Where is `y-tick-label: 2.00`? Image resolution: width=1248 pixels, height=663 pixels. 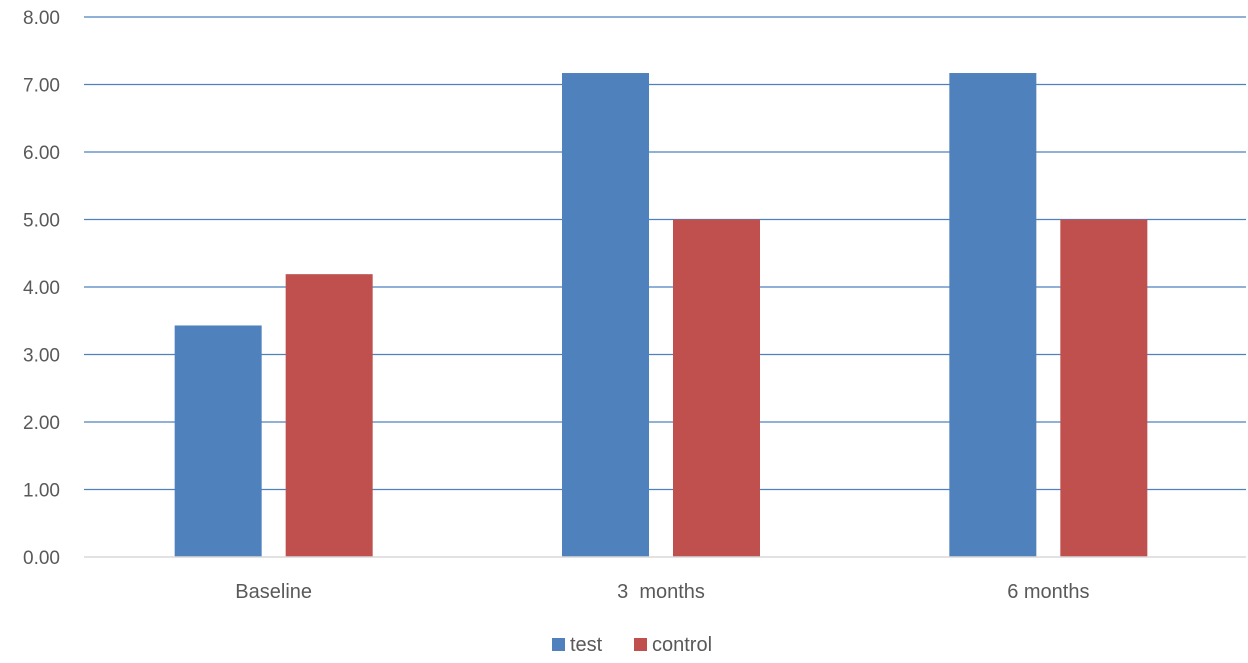 y-tick-label: 2.00 is located at coordinates (41, 423).